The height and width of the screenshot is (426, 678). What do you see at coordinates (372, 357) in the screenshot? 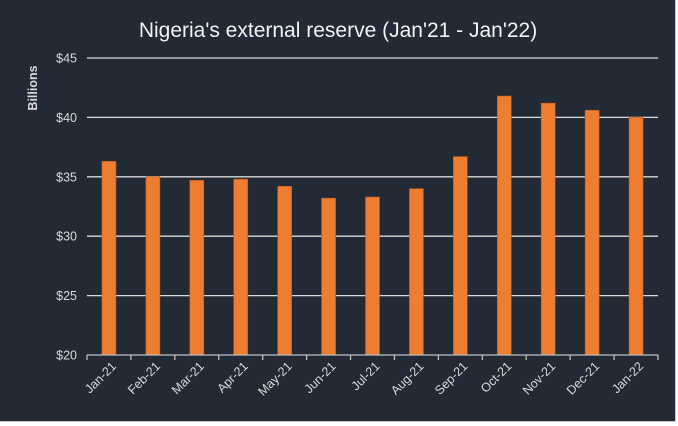
I see `x-axis` at bounding box center [372, 357].